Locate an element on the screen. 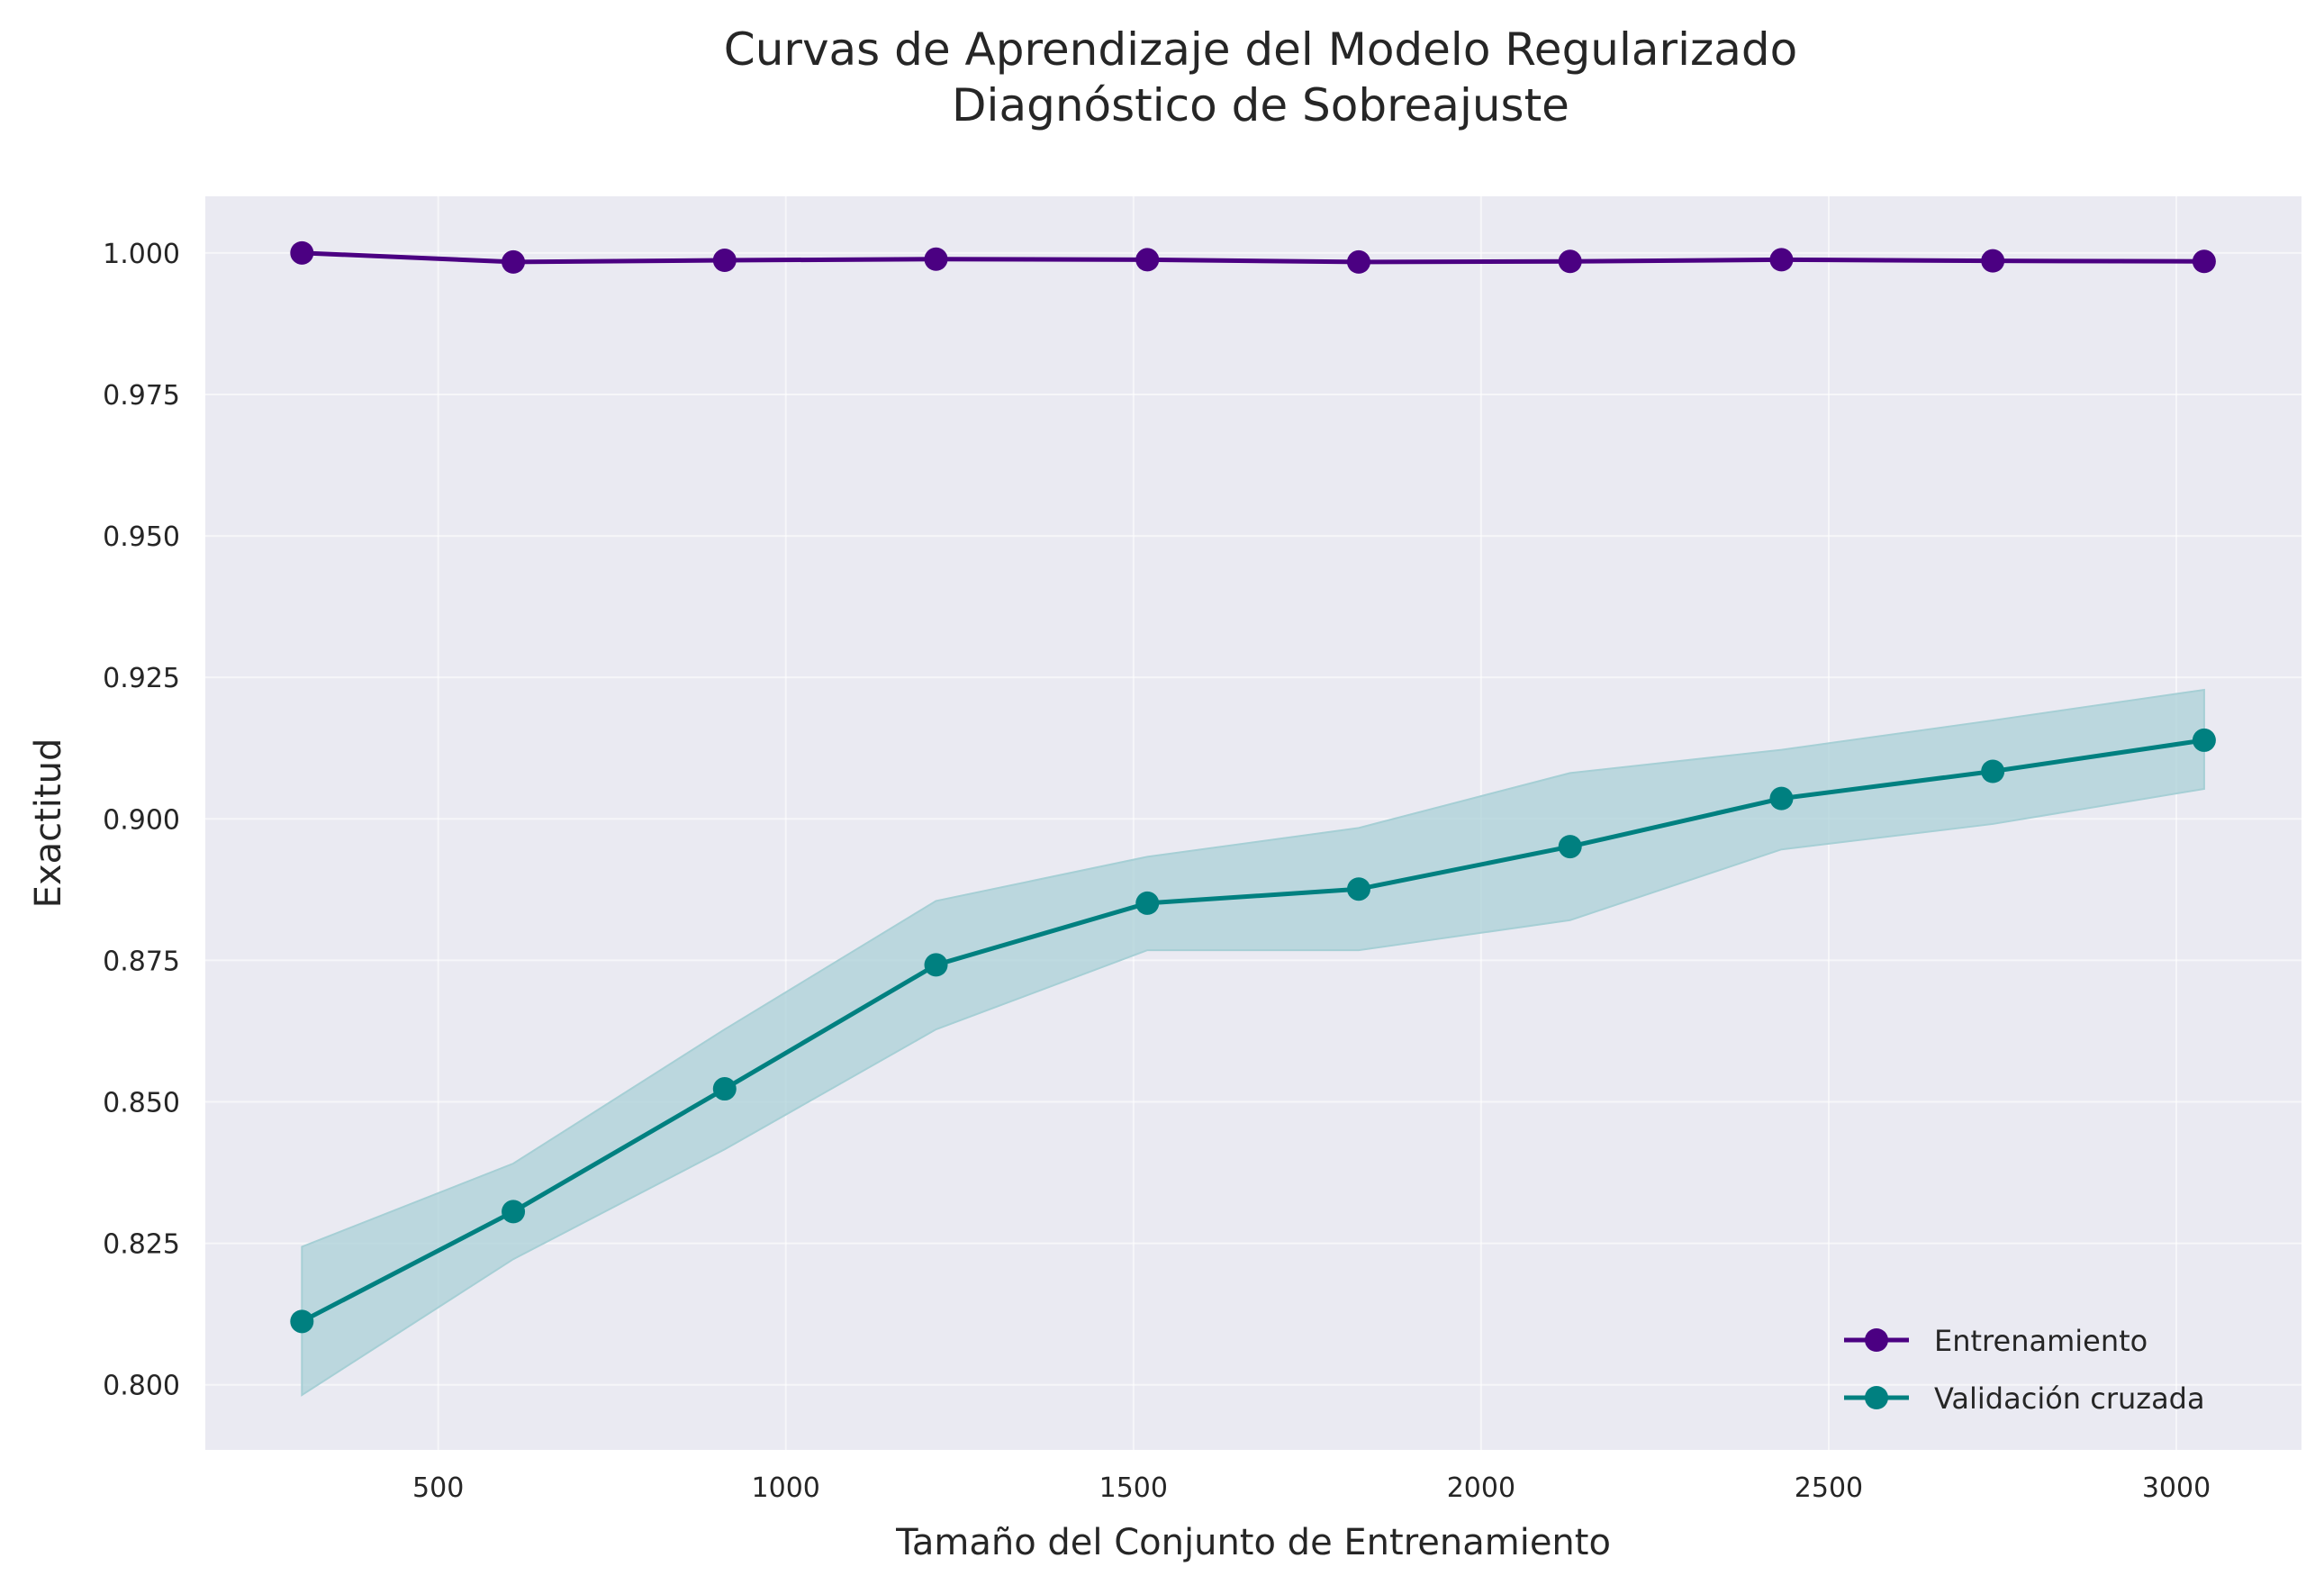 This screenshot has width=2324, height=1594. y-tick-label: 0.825 is located at coordinates (141, 1245).